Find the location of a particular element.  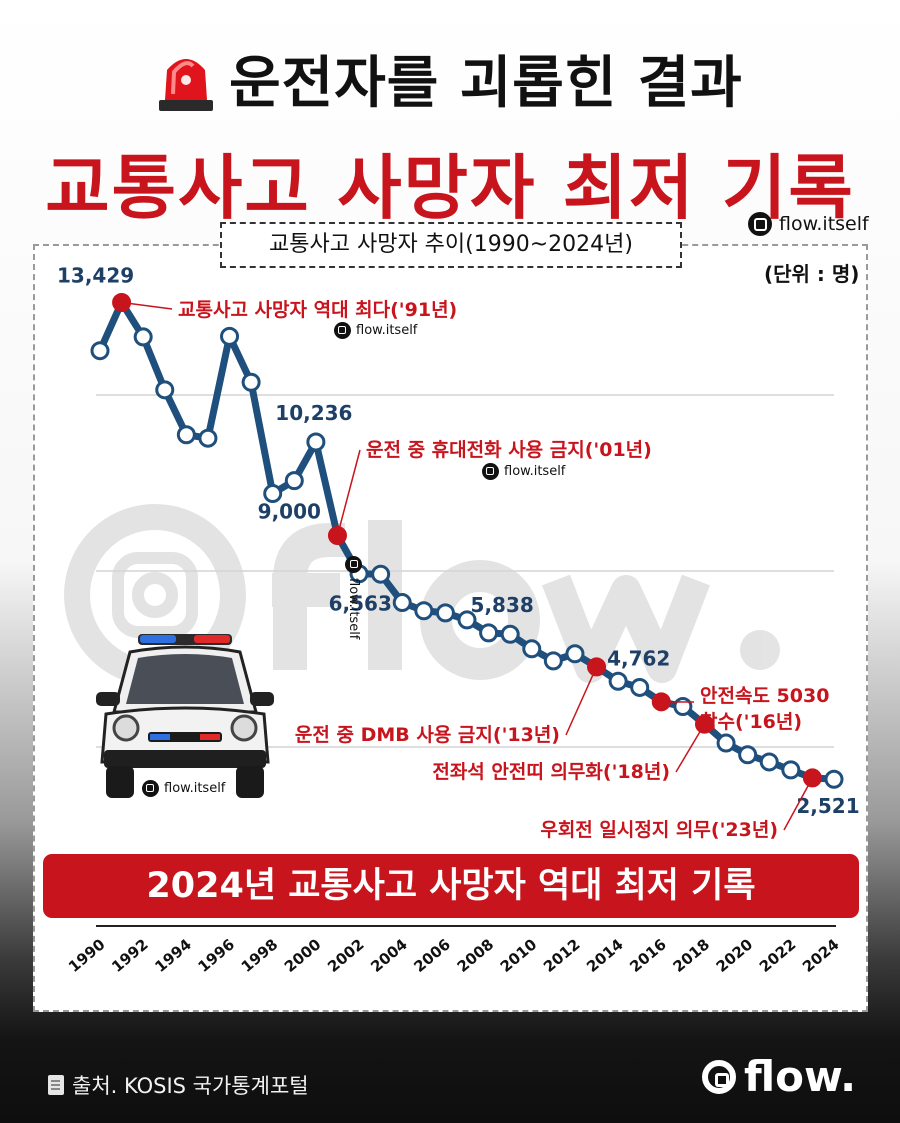

x-tick-label: 2024 is located at coordinates (821, 955).